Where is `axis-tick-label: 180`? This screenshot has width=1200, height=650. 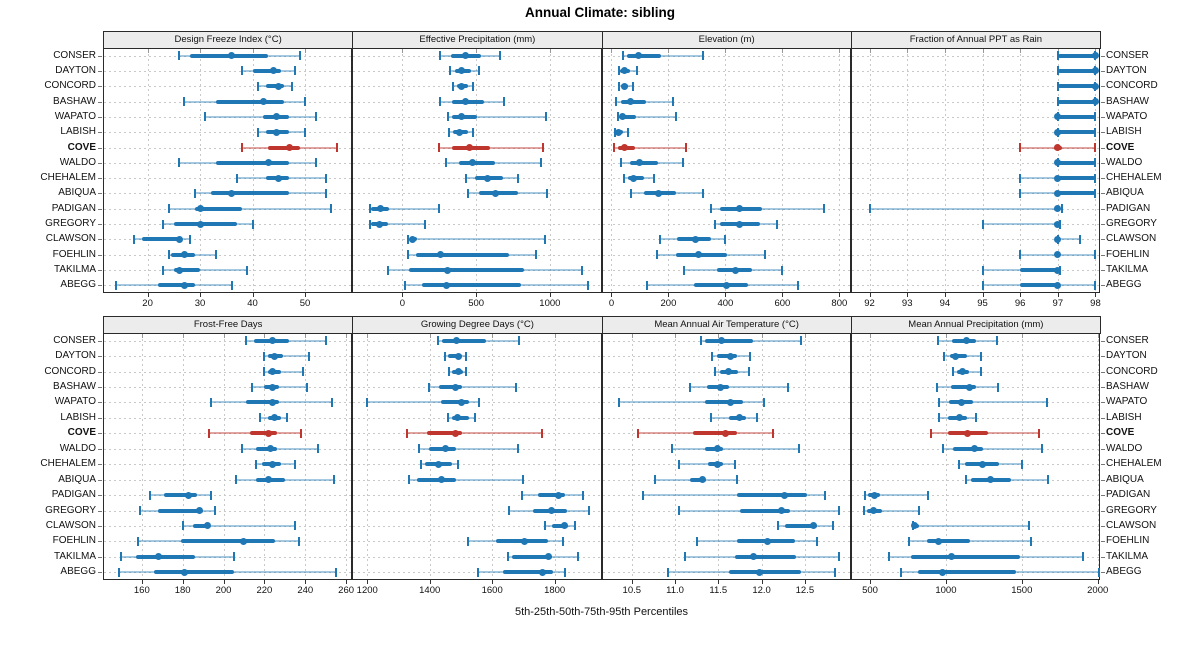 axis-tick-label: 180 is located at coordinates (182, 590).